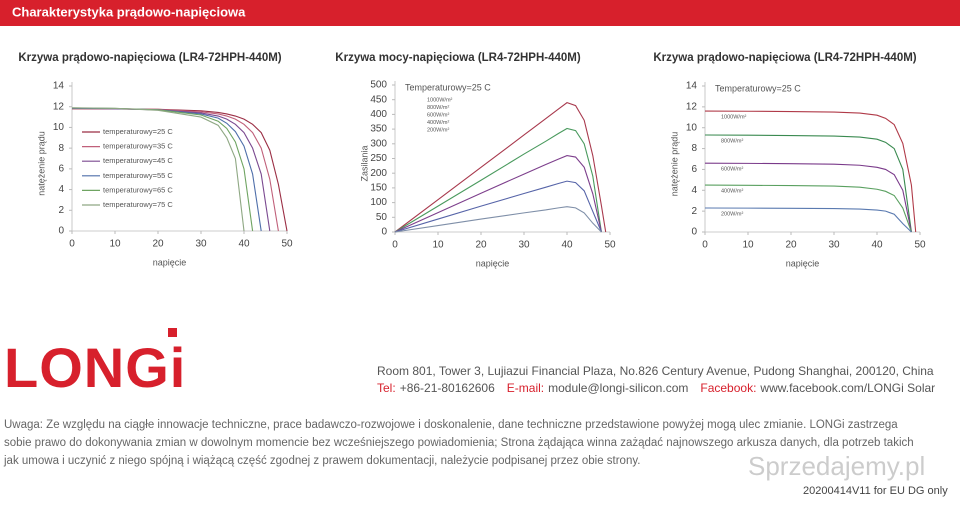 The height and width of the screenshot is (507, 960). What do you see at coordinates (525, 388) in the screenshot?
I see `contact-label: E-mail:` at bounding box center [525, 388].